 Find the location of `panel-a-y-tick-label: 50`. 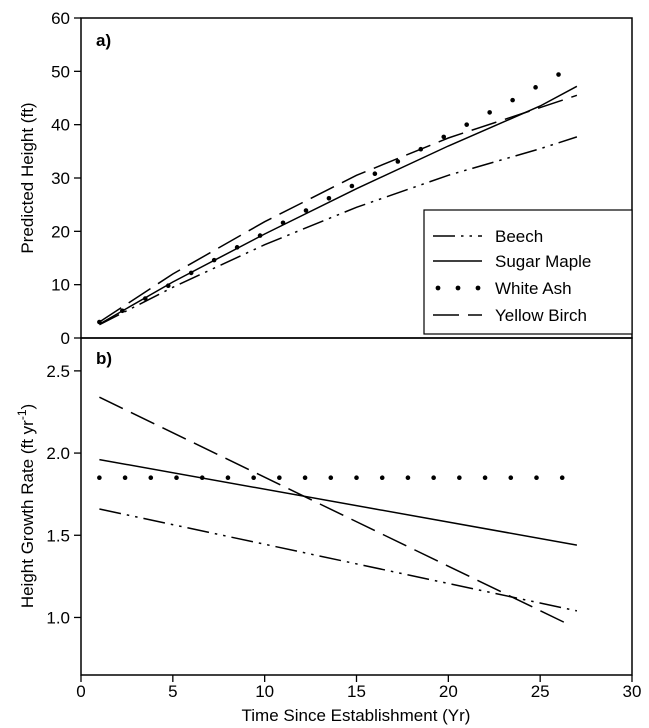

panel-a-y-tick-label: 50 is located at coordinates (60, 71).